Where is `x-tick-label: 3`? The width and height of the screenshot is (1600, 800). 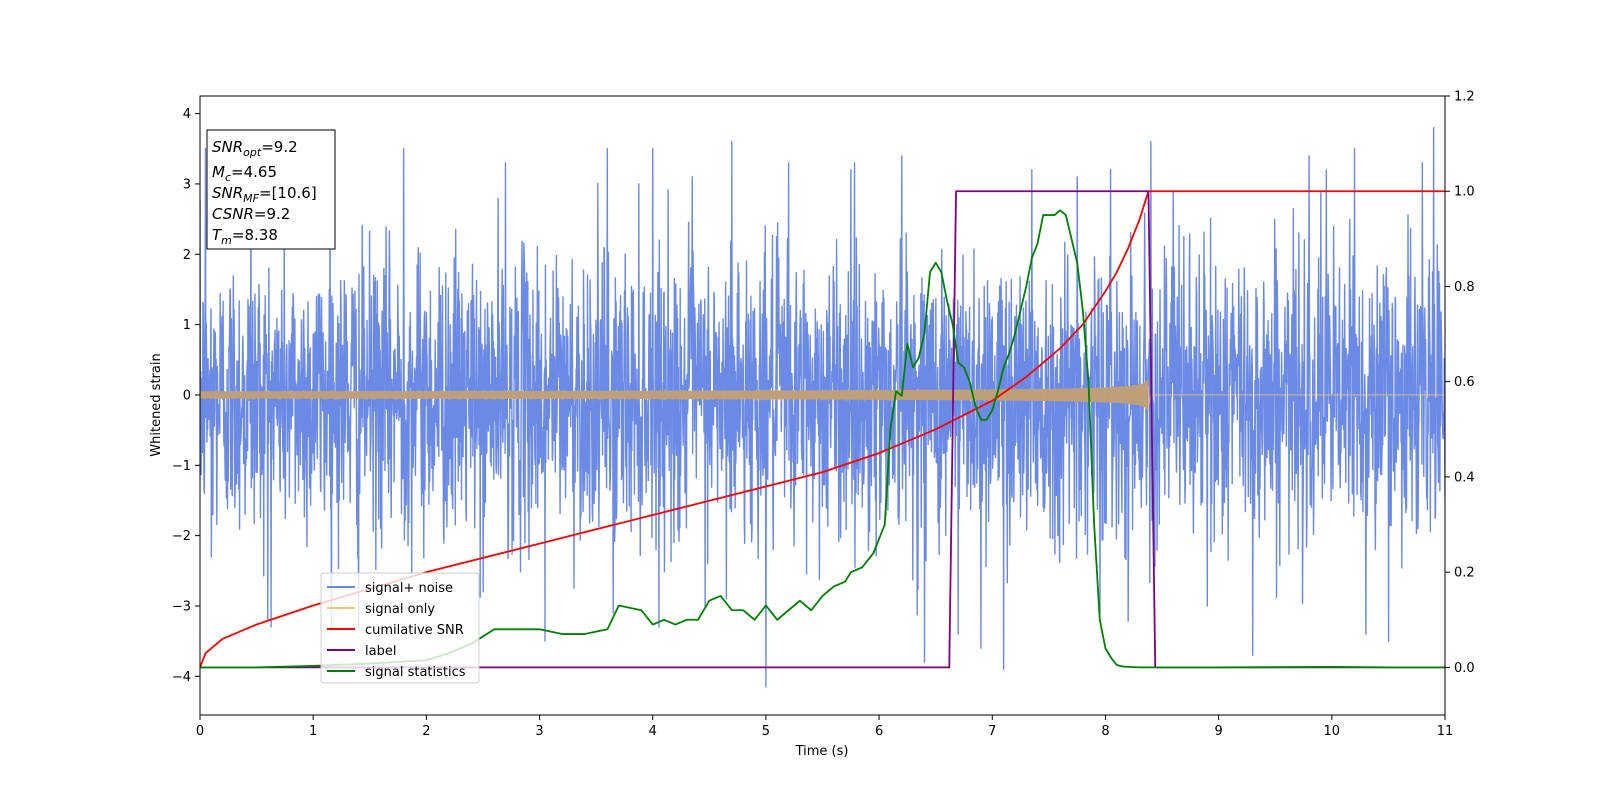
x-tick-label: 3 is located at coordinates (539, 731).